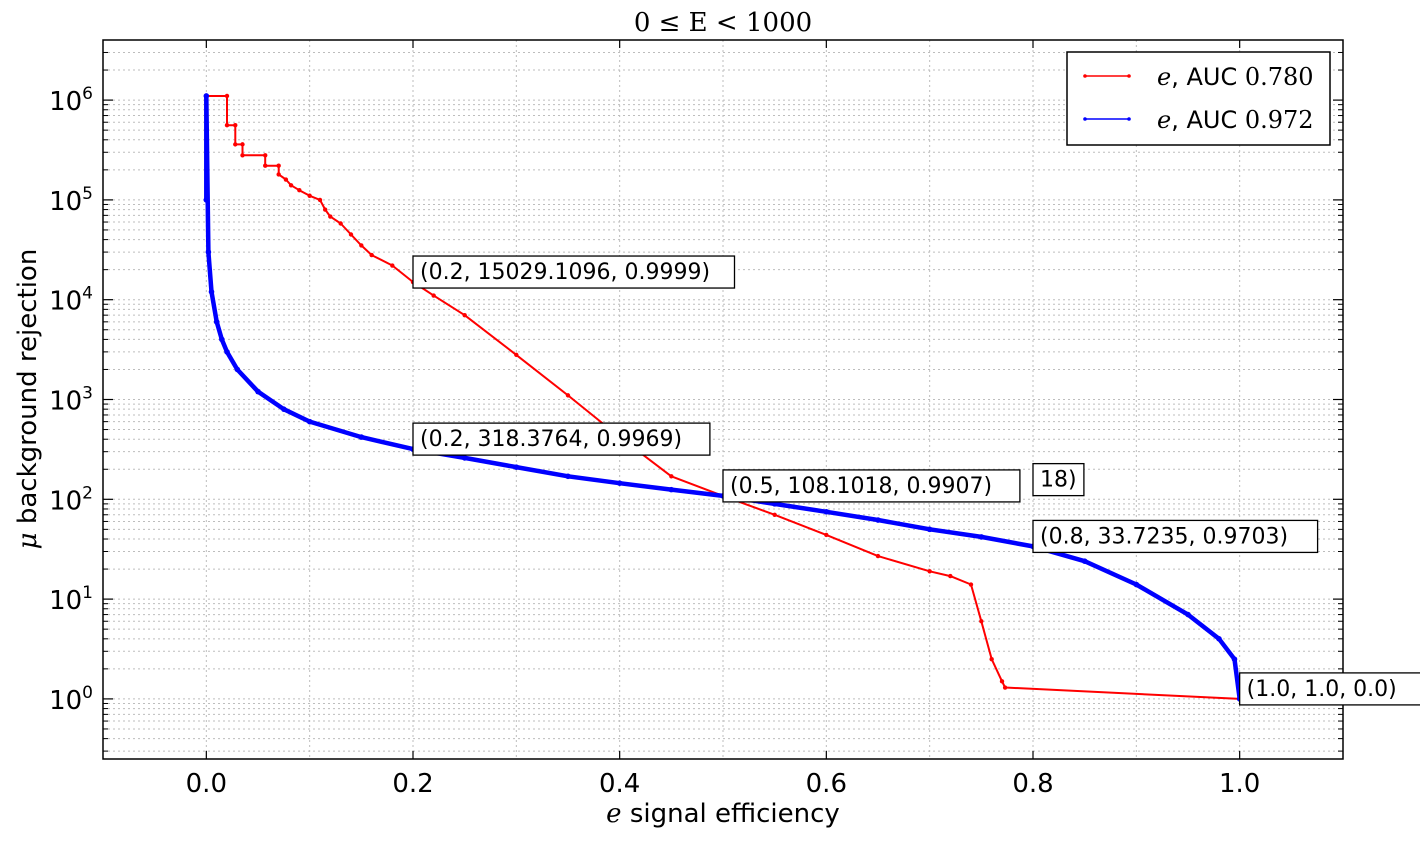 The width and height of the screenshot is (1420, 841). What do you see at coordinates (723, 23) in the screenshot?
I see `chart-title: 0 ≤ E < 1000` at bounding box center [723, 23].